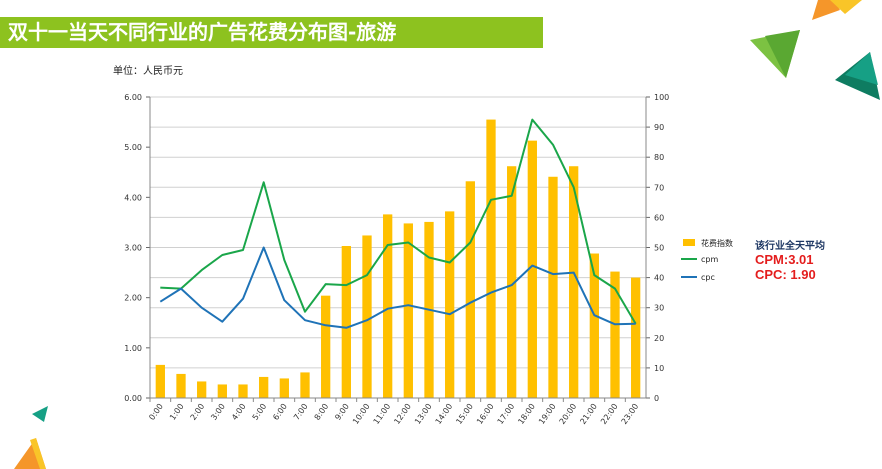  I want to click on right-tick-label: 50, so click(659, 248).